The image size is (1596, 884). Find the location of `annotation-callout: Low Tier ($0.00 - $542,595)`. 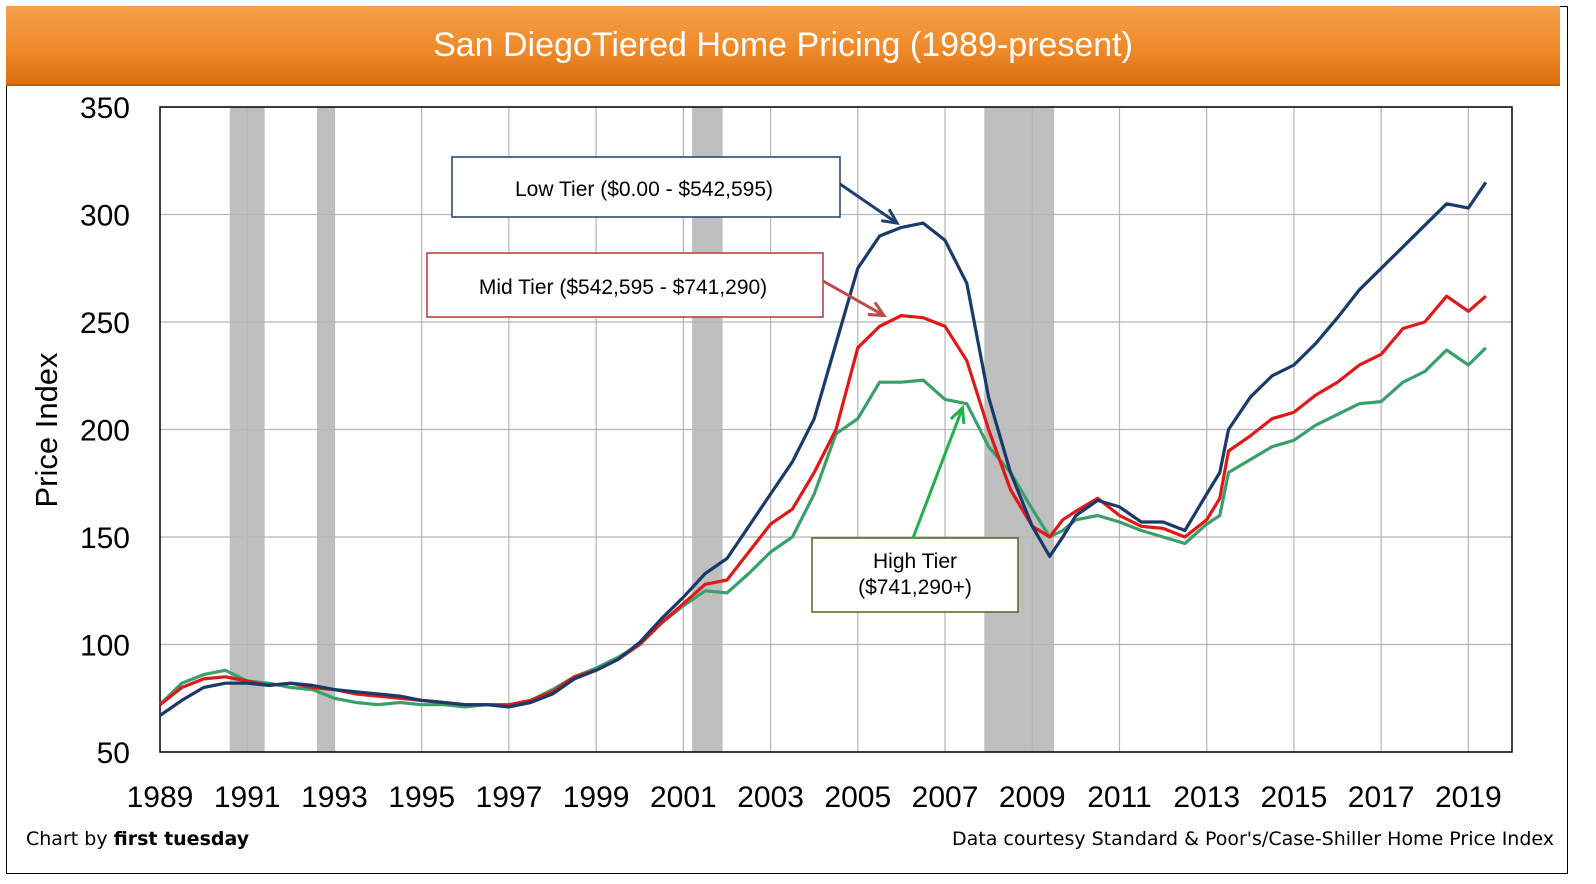

annotation-callout: Low Tier ($0.00 - $542,595) is located at coordinates (675, 191).